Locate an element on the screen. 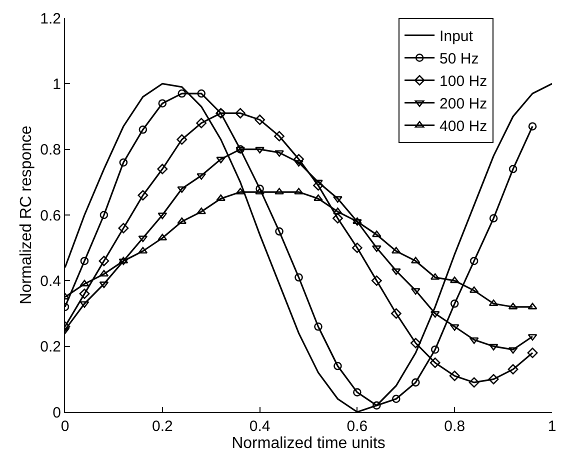  y-tick-label: 0.2 is located at coordinates (50, 347).